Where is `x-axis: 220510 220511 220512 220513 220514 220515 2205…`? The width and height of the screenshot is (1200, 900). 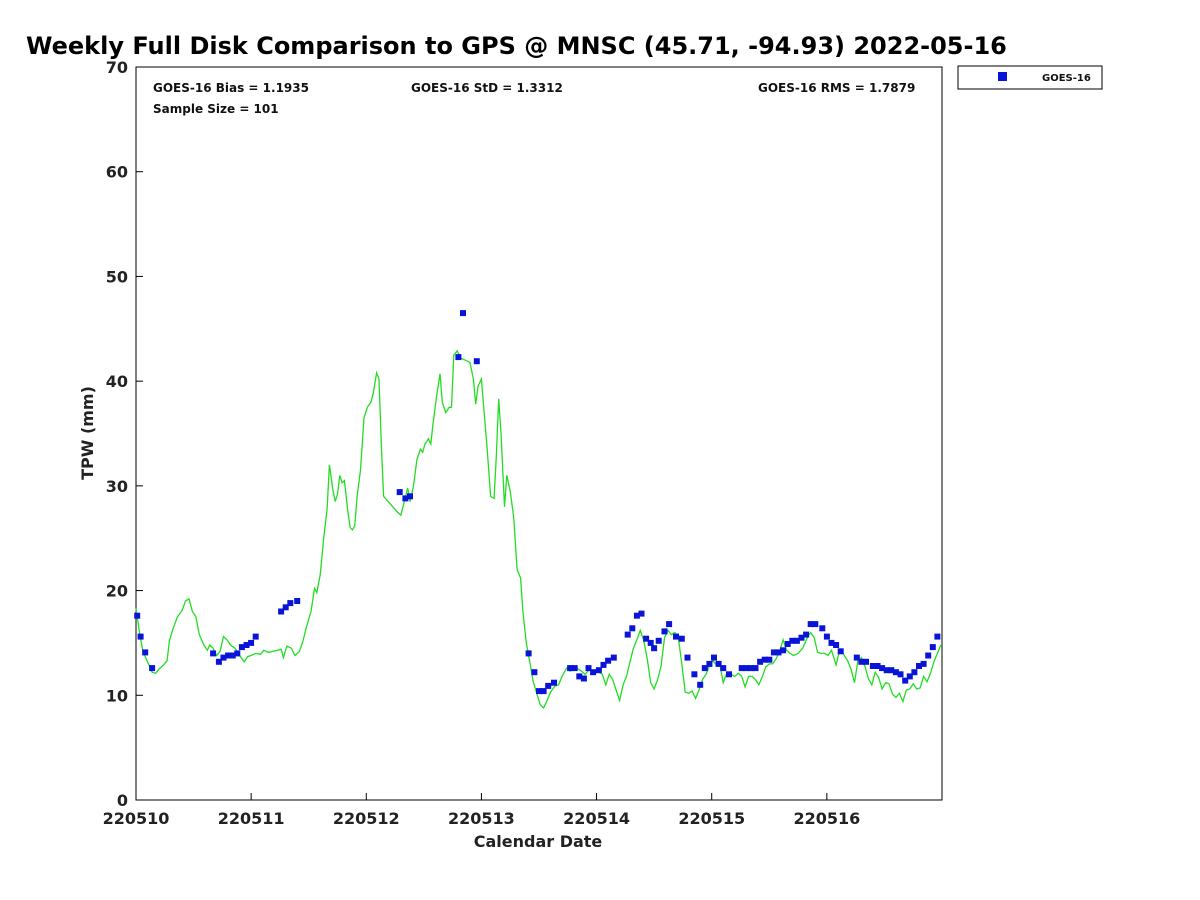
x-axis: 220510 220511 220512 220513 220514 220515 2205… is located at coordinates (481, 810).